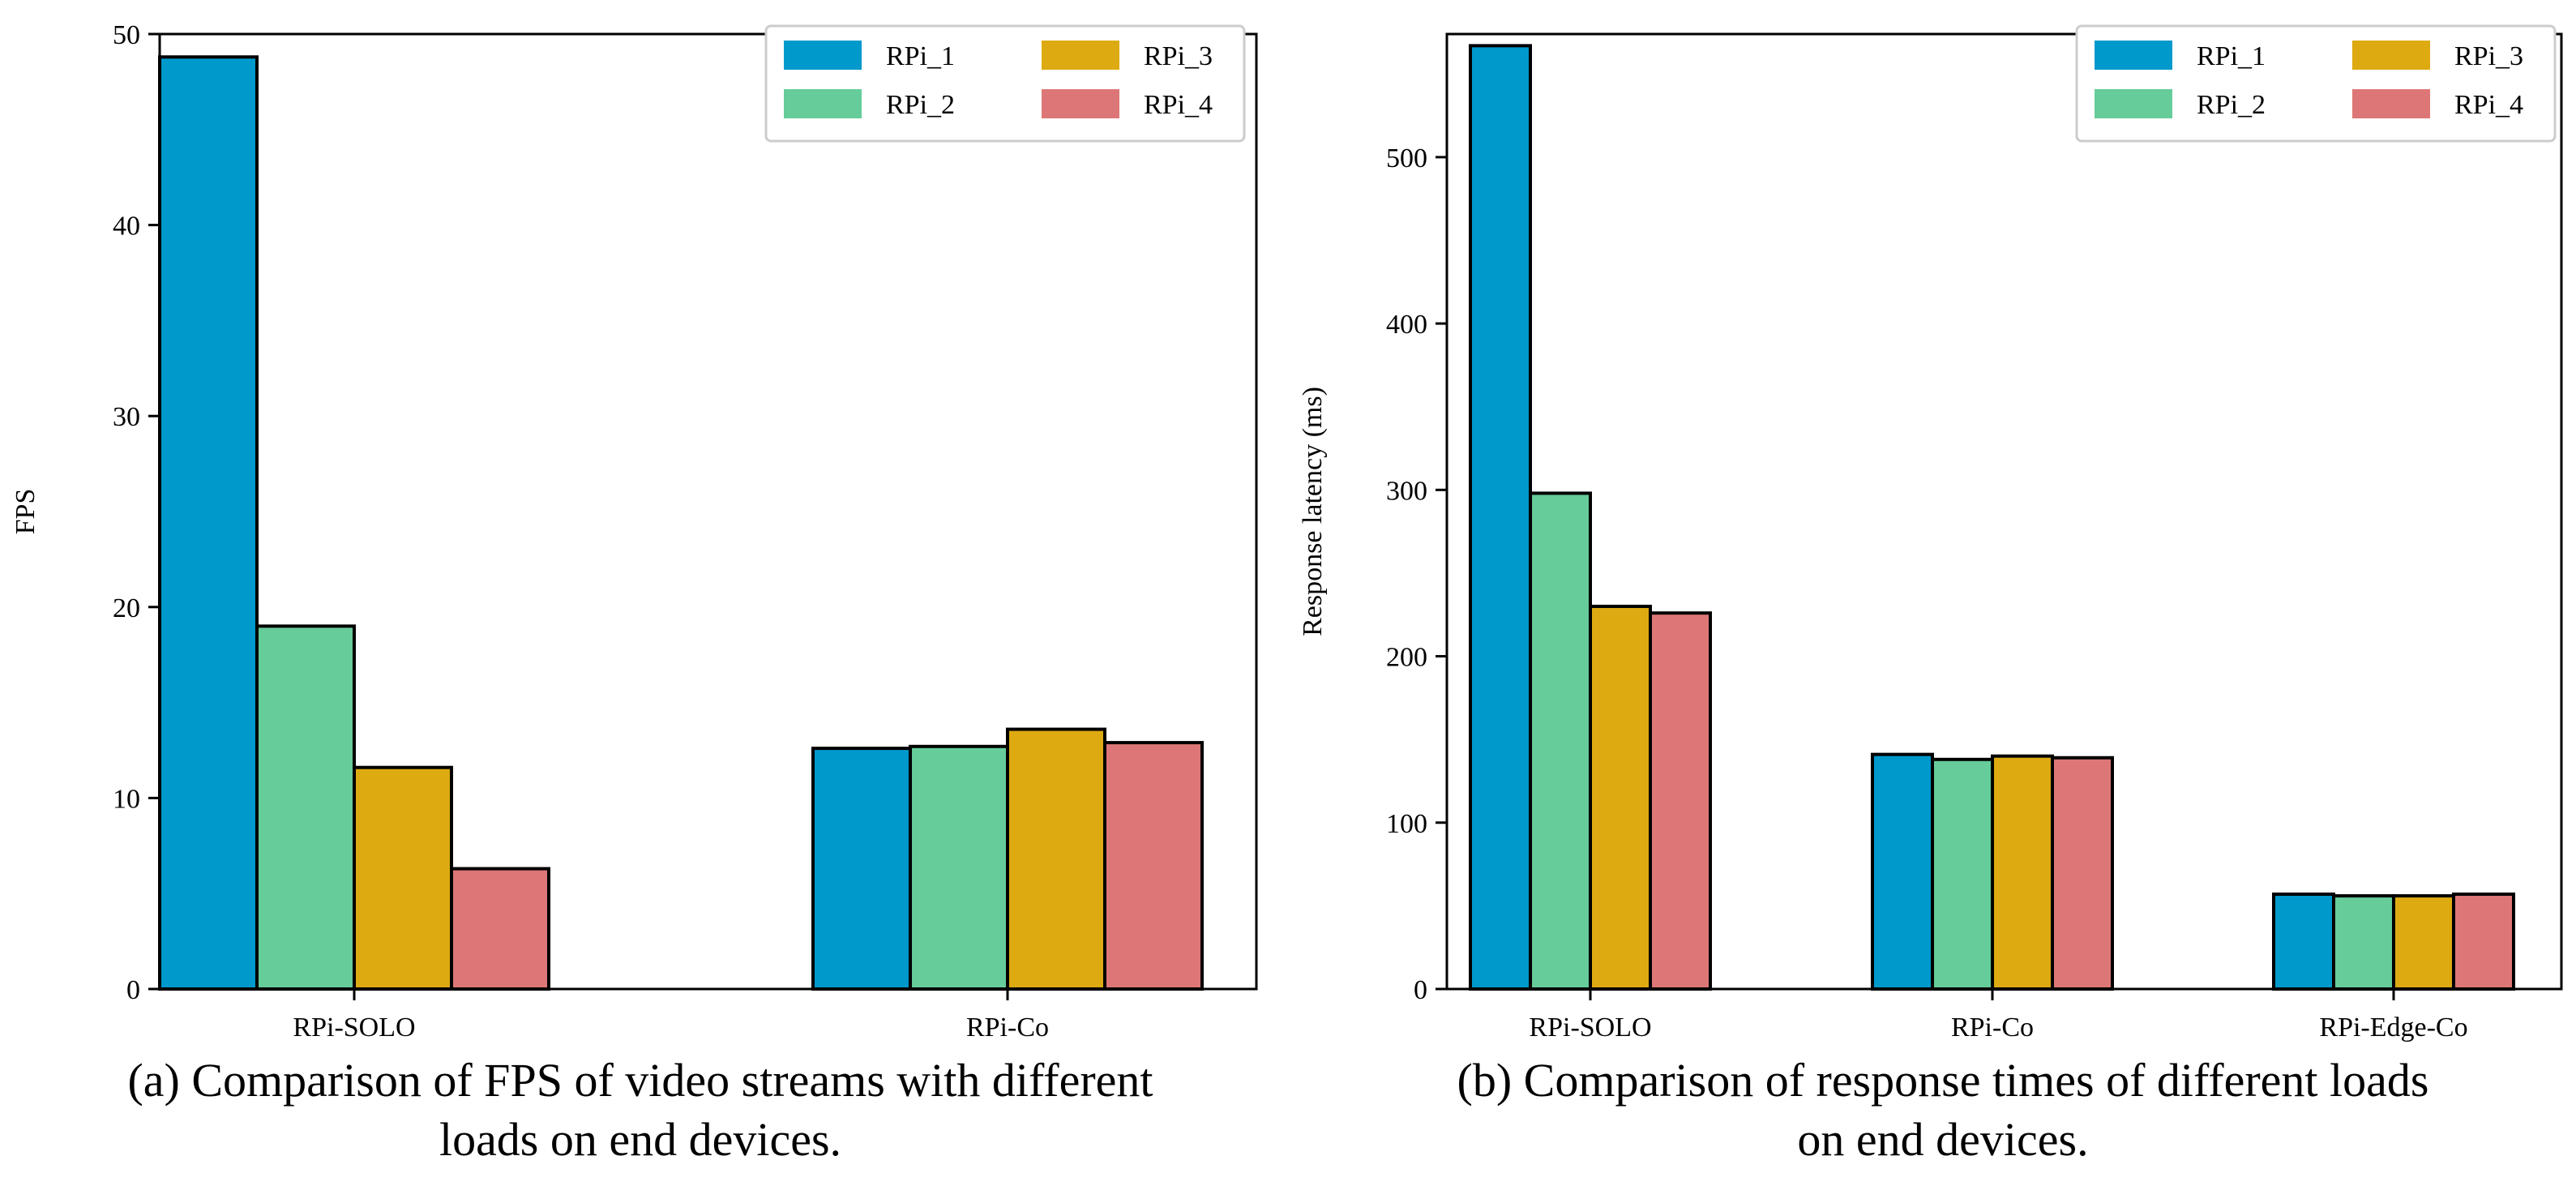 This screenshot has height=1186, width=2576. I want to click on bar-rpi1-rpi-edge-co, so click(2303, 942).